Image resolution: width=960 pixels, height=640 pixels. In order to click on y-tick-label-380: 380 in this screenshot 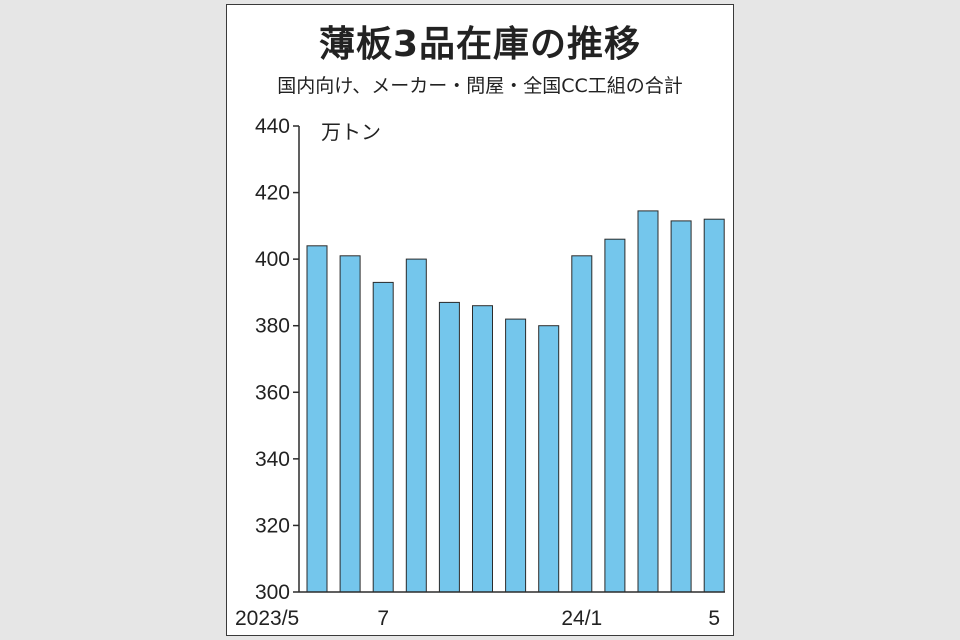, I will do `click(272, 326)`.